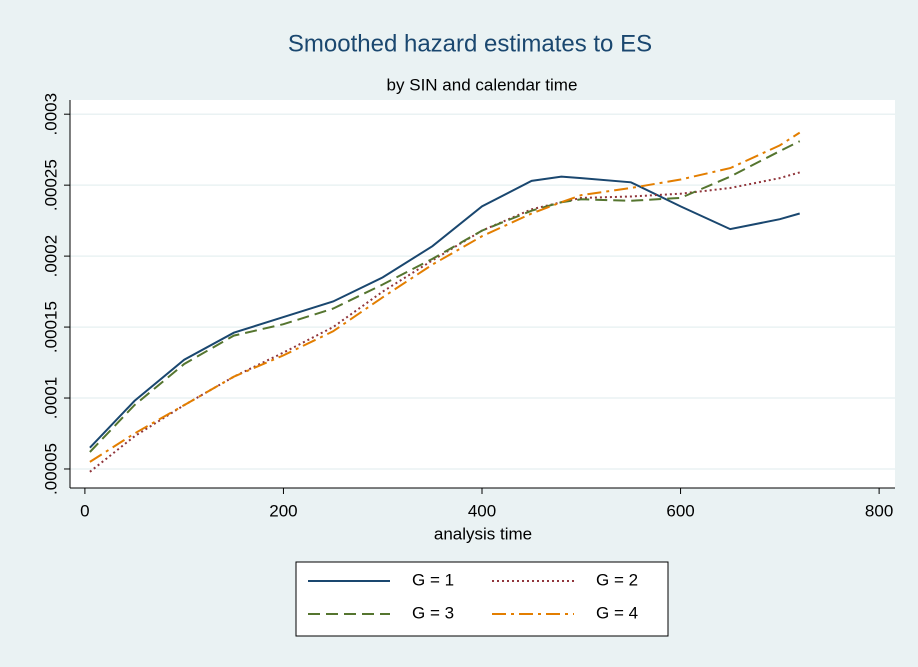  I want to click on legend, so click(482, 599).